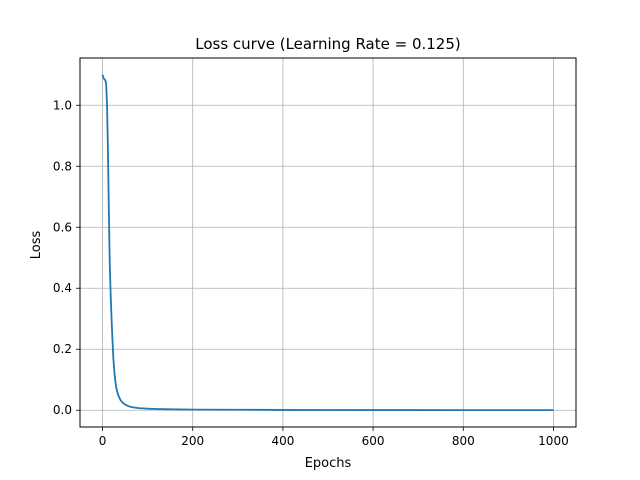  Describe the element at coordinates (62, 105) in the screenshot. I see `y-tick-label: 1.0` at that location.